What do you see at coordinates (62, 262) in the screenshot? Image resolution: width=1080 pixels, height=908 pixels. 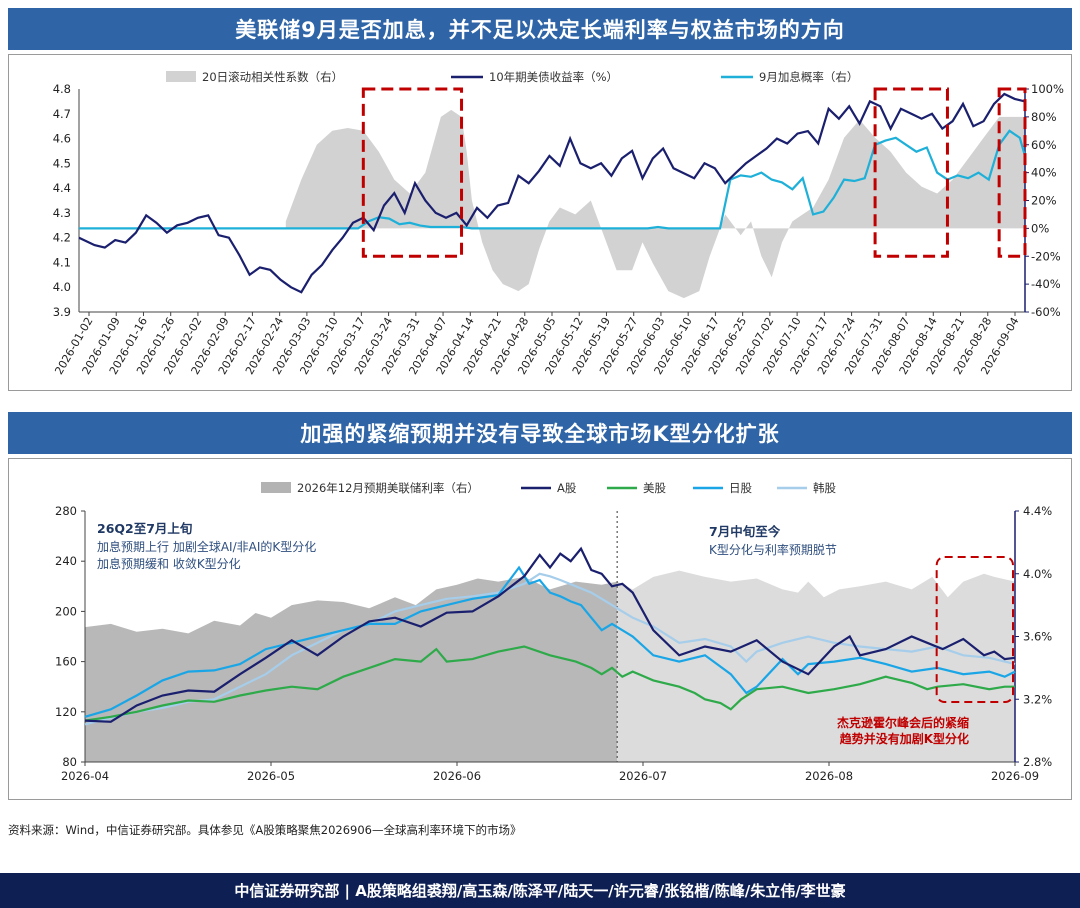 I see `y-left-tick-label: 4.1` at bounding box center [62, 262].